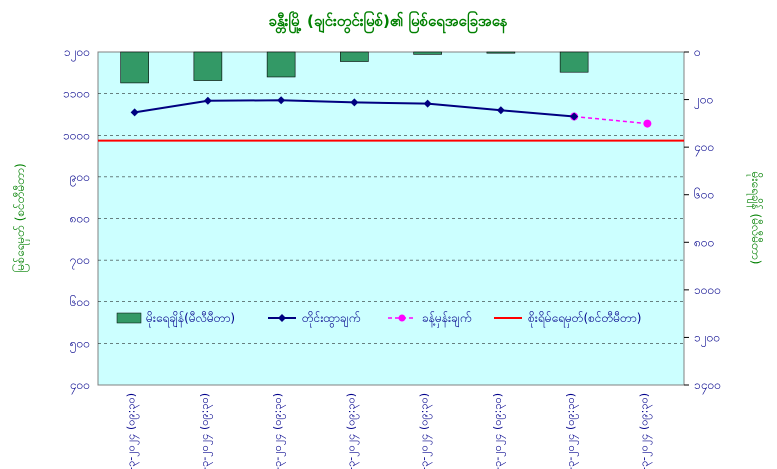 The image size is (777, 469). I want to click on x-tick-label: ၁၂-၃-၂၀၂၄ (၀၉:၃၀), so click(644, 431).